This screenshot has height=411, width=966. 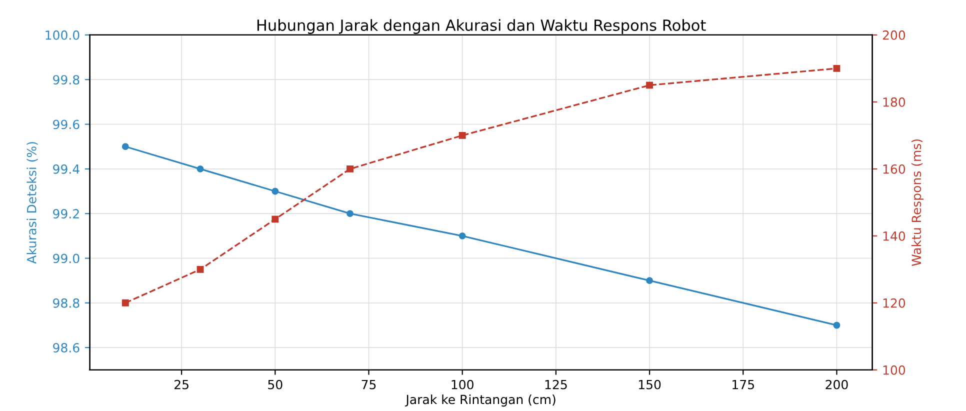 What do you see at coordinates (66, 169) in the screenshot?
I see `y-tick-label: 99.4` at bounding box center [66, 169].